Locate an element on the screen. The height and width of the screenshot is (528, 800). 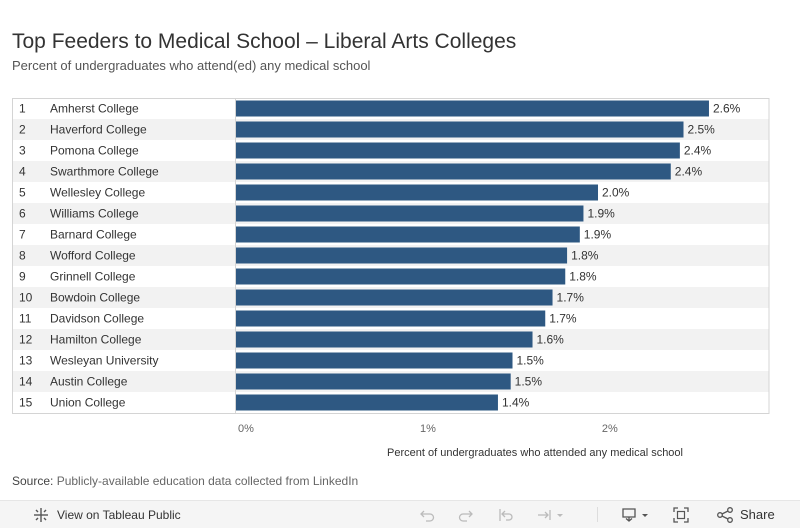
category-label: Union College is located at coordinates (88, 403).